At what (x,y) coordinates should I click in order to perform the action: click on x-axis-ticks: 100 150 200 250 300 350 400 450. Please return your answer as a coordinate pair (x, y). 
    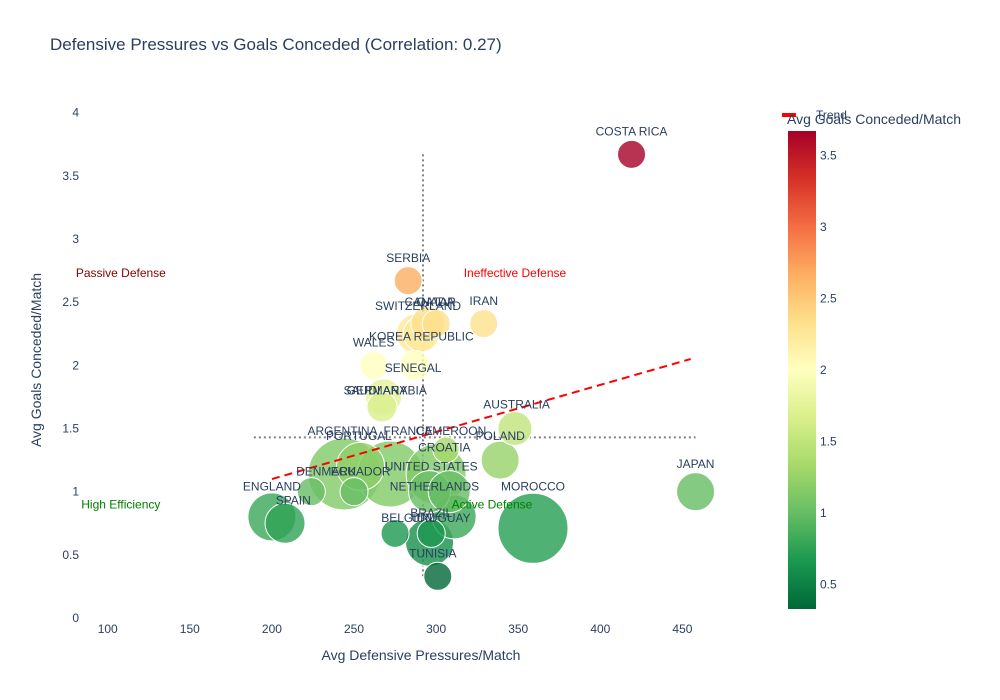
    Looking at the image, I should click on (395, 629).